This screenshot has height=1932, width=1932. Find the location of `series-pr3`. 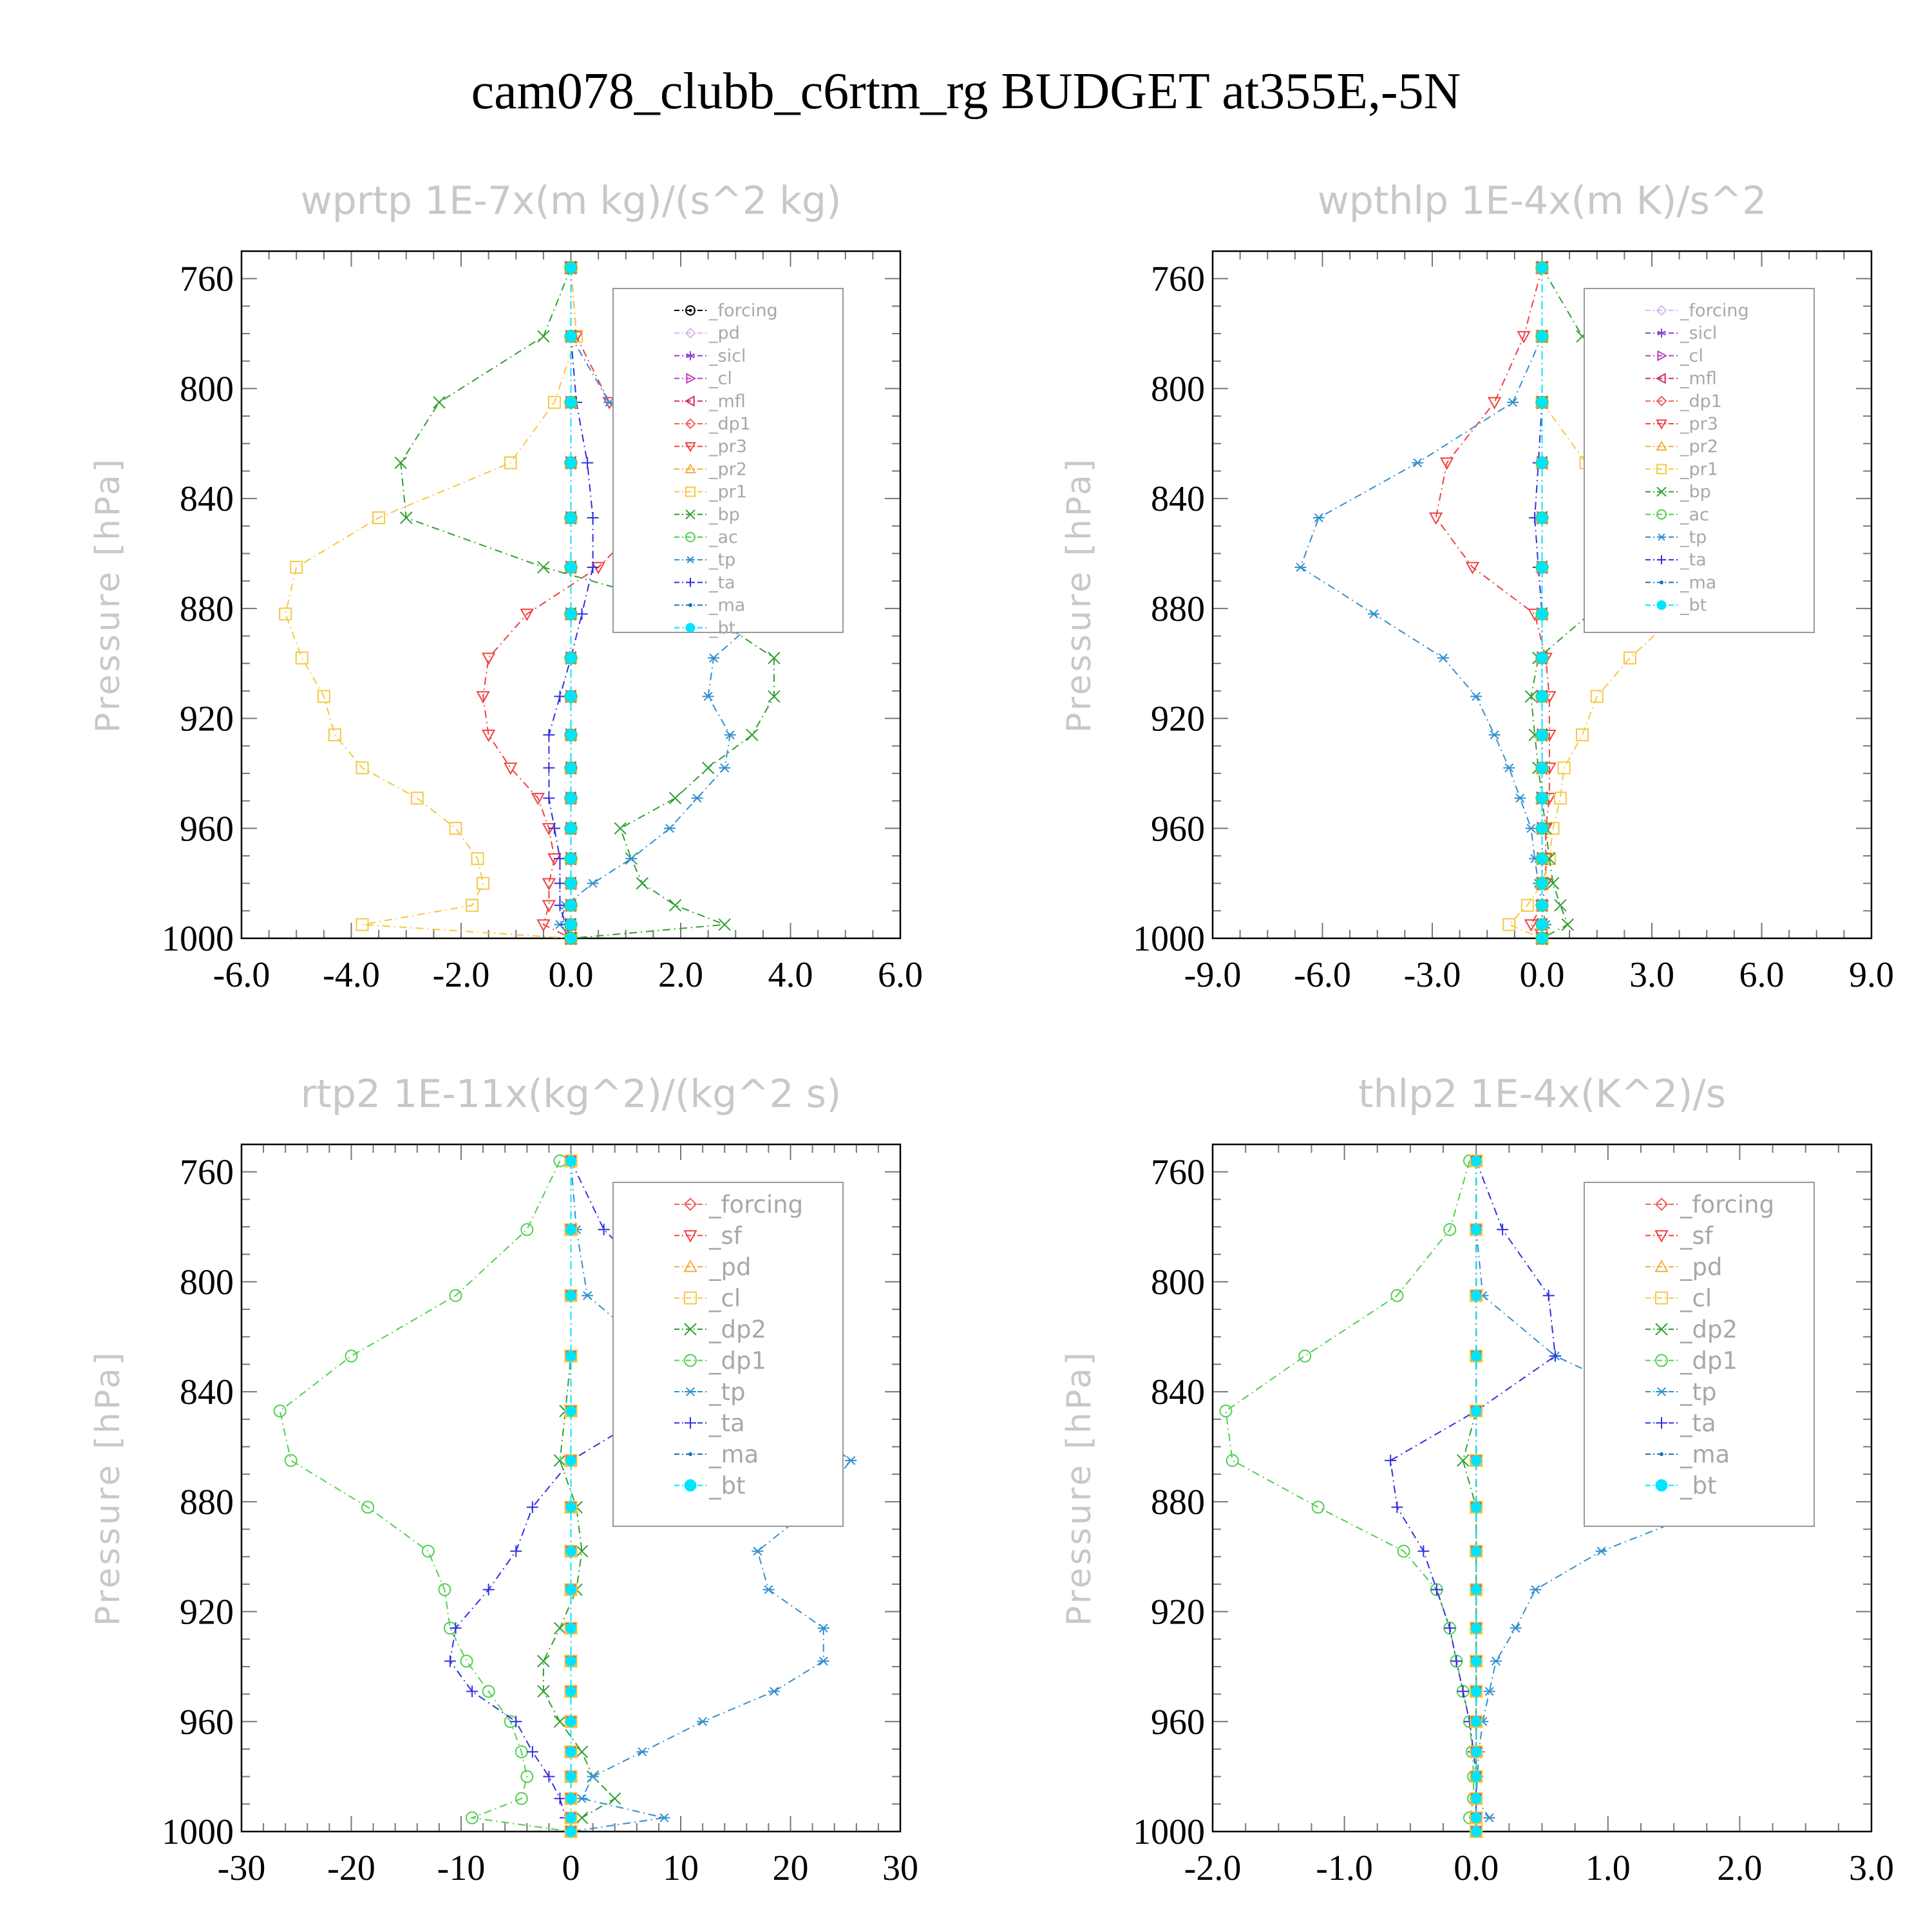

series-pr3 is located at coordinates (1492, 604).